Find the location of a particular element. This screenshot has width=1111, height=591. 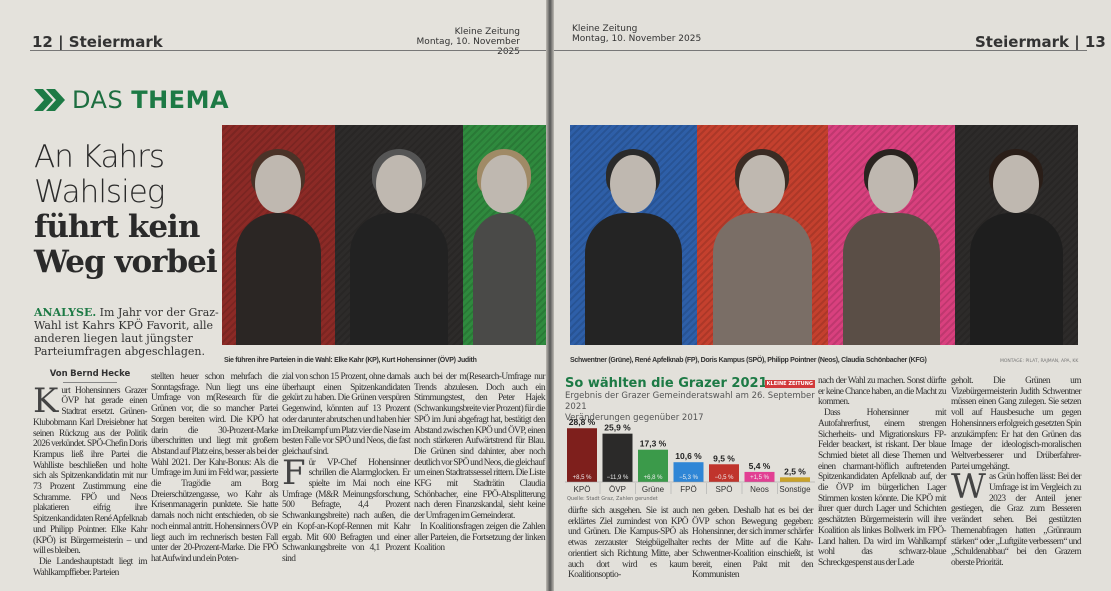

bar-neos is located at coordinates (759, 476).